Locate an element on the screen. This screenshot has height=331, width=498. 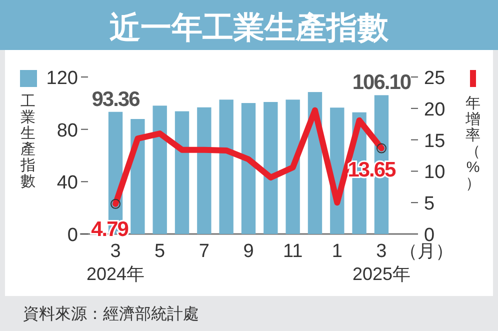
data-label: 106.10 is located at coordinates (381, 82).